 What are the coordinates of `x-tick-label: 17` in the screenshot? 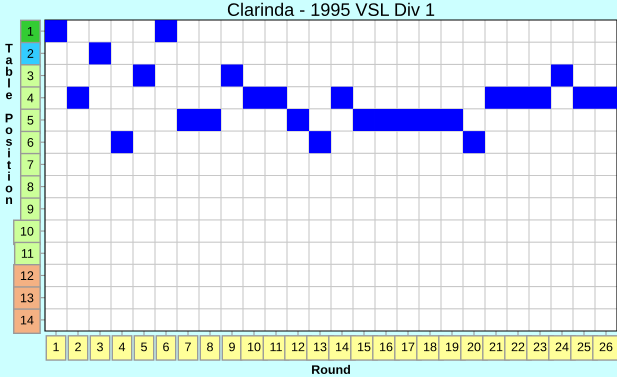 It's located at (408, 347).